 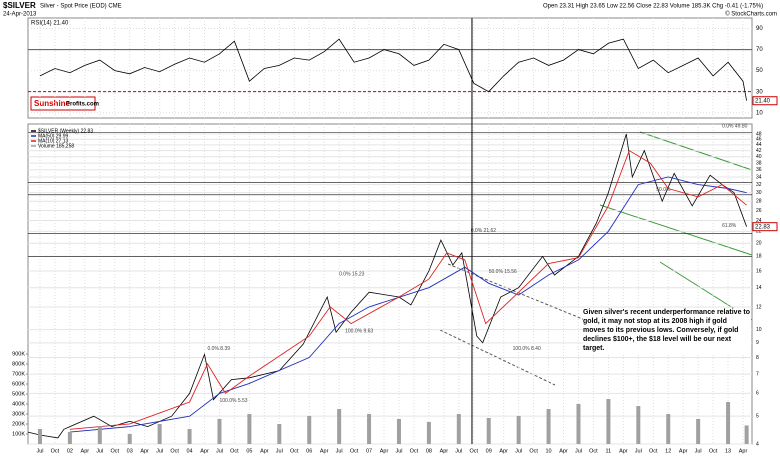 What do you see at coordinates (759, 221) in the screenshot?
I see `y-tick-label: 24` at bounding box center [759, 221].